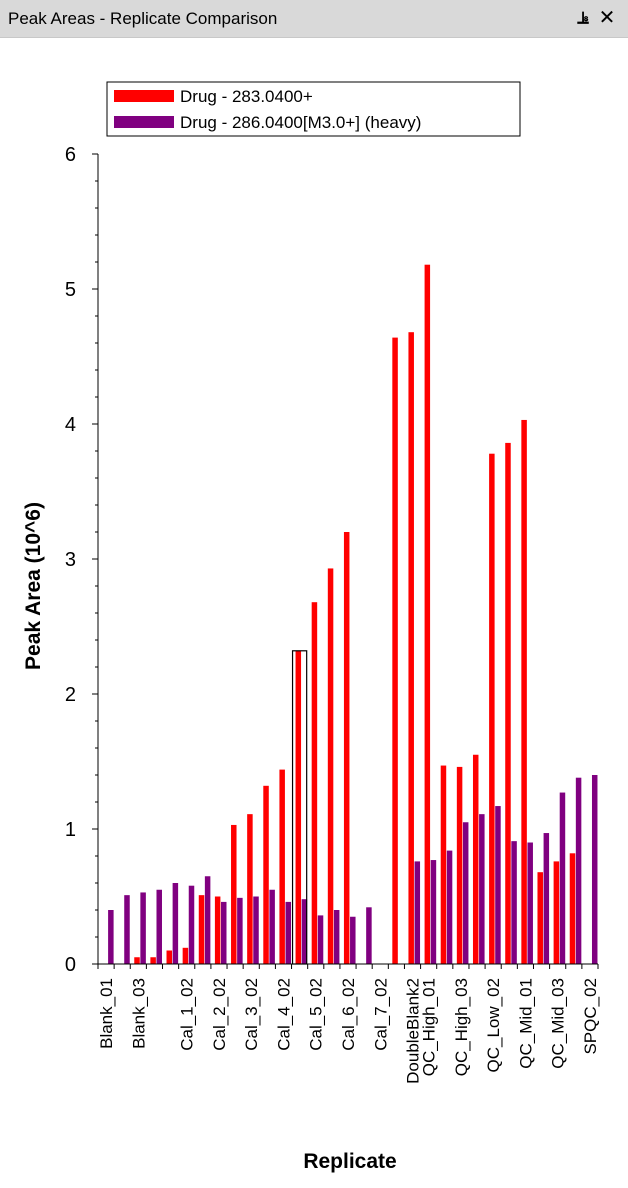 The width and height of the screenshot is (628, 1188). I want to click on bar-heavy-doubleblank2, so click(417, 912).